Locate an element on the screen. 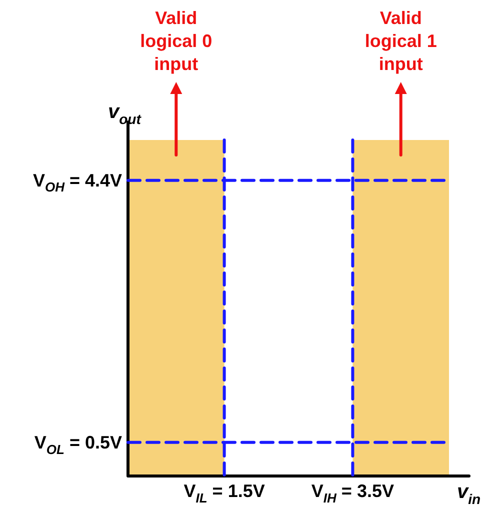  band-label: Valid logical 1 input is located at coordinates (400, 41).